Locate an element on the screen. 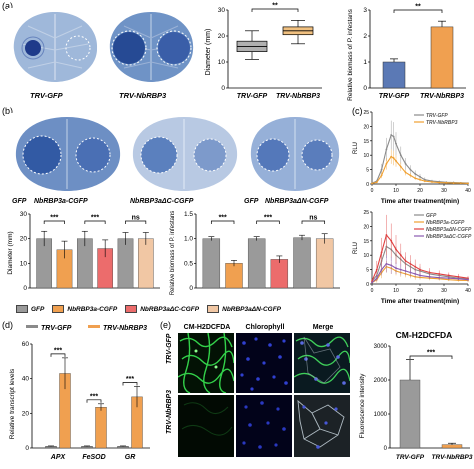  c-bot-legend-label-2: NbRBP3aΔN-CGFP is located at coordinates (449, 230).